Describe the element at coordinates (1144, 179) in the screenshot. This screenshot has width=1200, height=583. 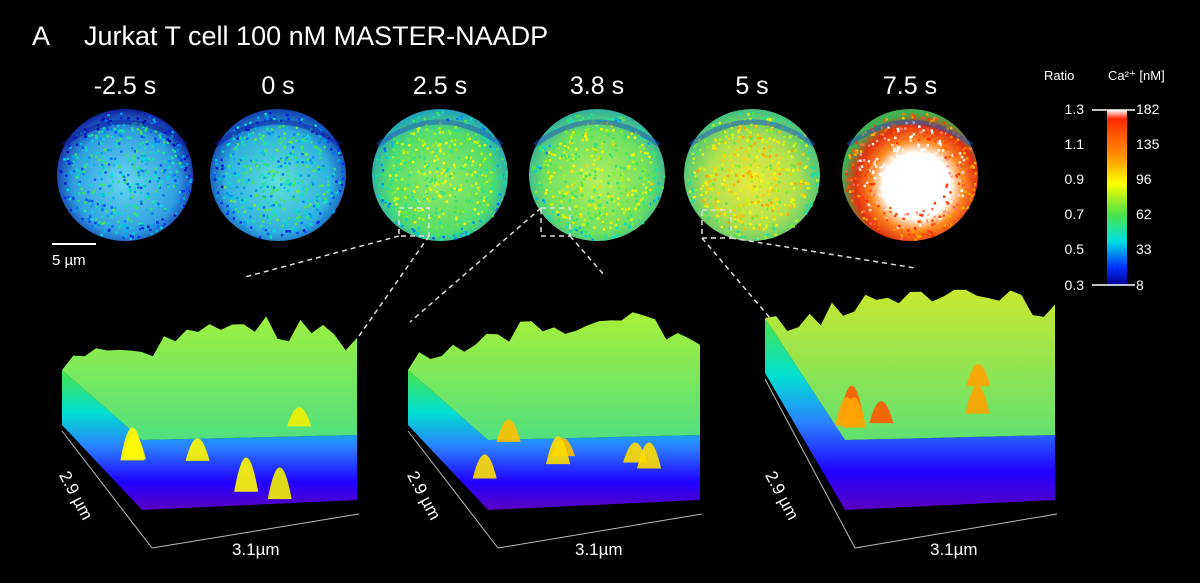
I see `ca-tick: 96` at that location.